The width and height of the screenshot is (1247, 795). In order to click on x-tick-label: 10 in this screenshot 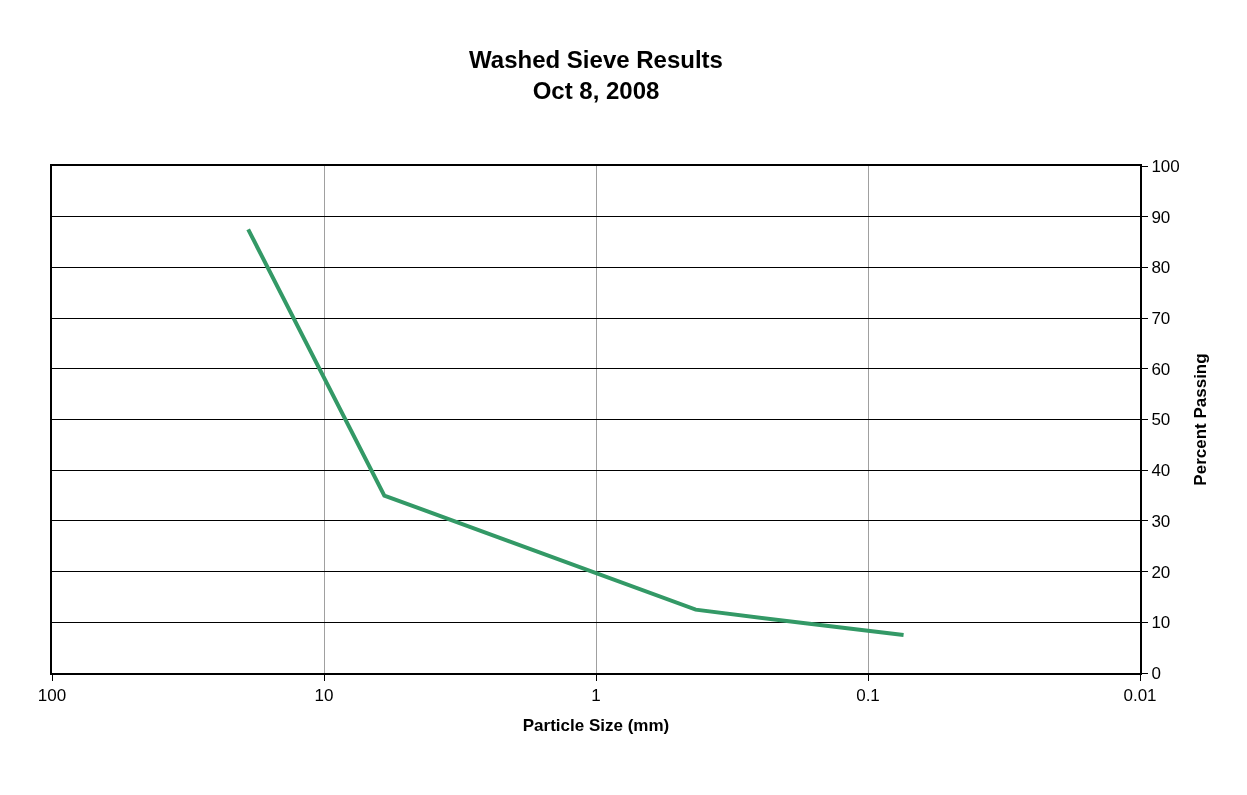, I will do `click(324, 696)`.